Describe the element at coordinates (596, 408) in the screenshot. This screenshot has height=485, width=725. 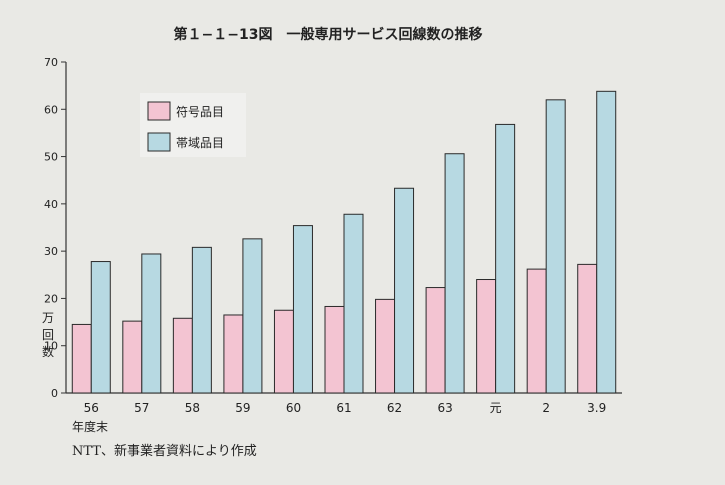
I see `x-tick-label: 3.9` at that location.